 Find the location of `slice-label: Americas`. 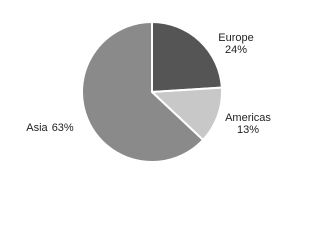

slice-label: Americas is located at coordinates (248, 118).